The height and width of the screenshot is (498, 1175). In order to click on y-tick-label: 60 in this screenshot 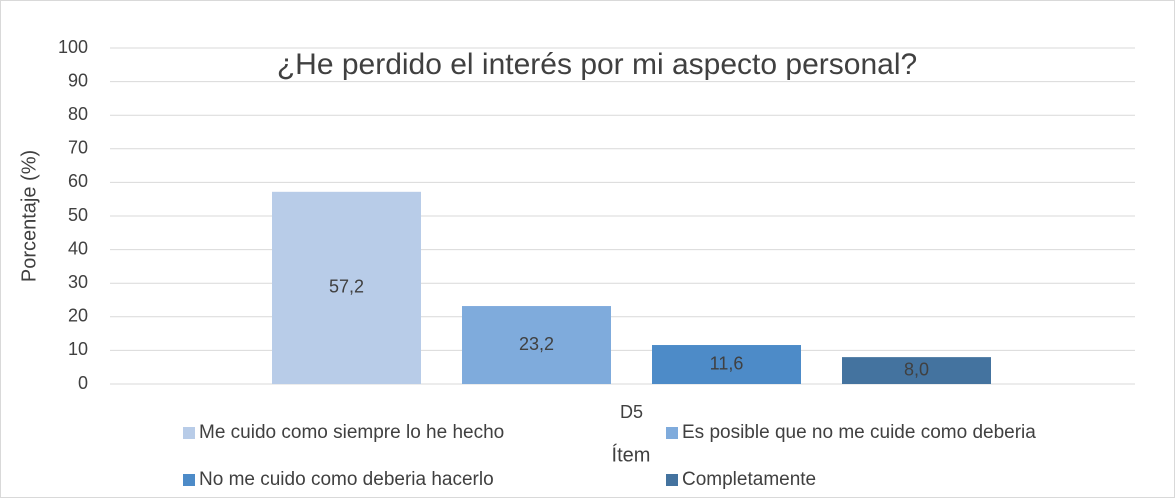, I will do `click(78, 181)`.